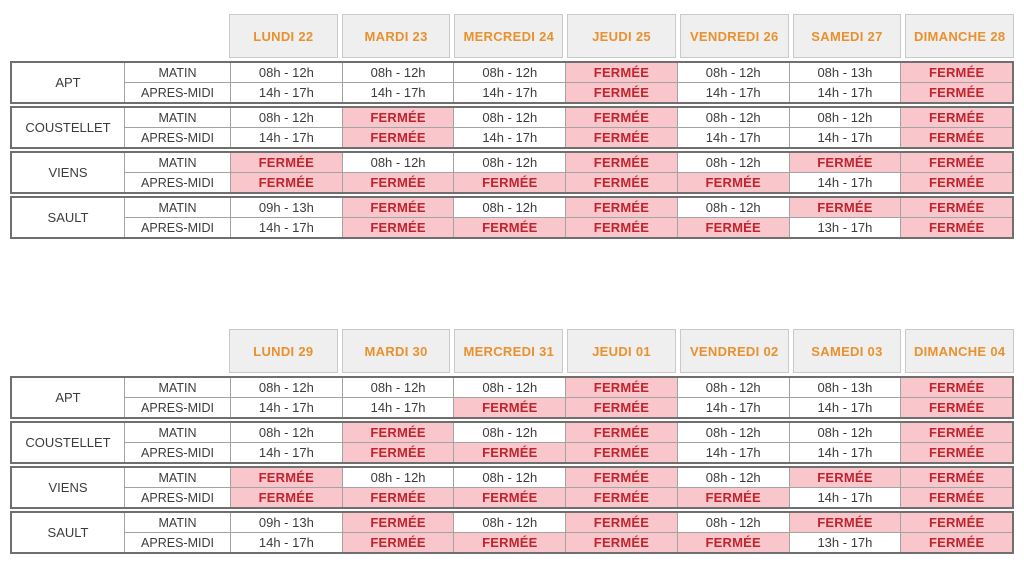  Describe the element at coordinates (845, 227) in the screenshot. I see `cell-hours: 13h - 17h` at that location.